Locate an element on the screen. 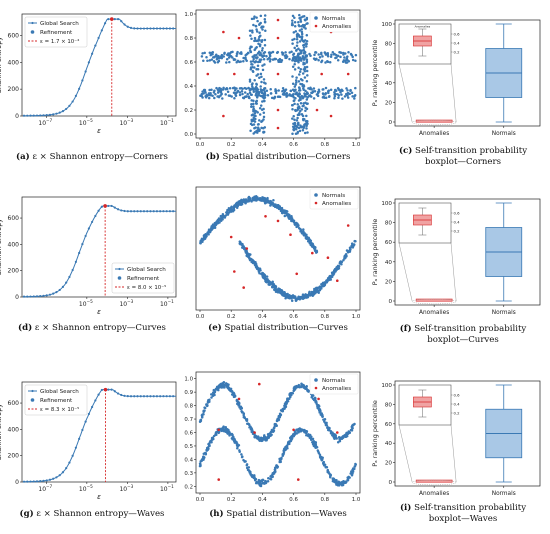 This screenshot has height=534, width=550. caption-label: (i) is located at coordinates (405, 508).